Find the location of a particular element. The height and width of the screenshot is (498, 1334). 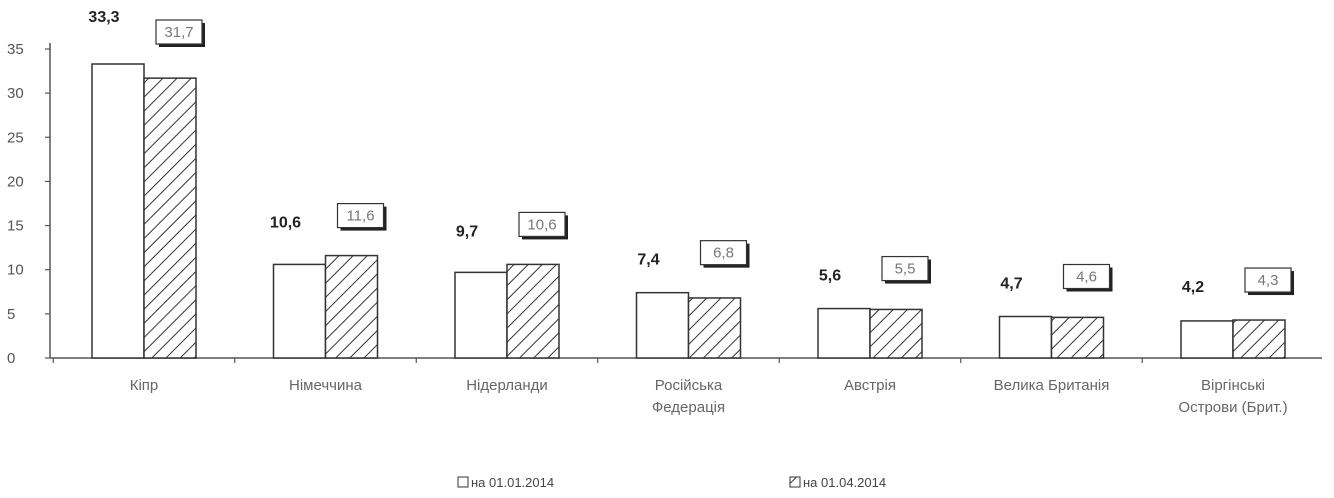

x-category-label: Австрія is located at coordinates (870, 385).